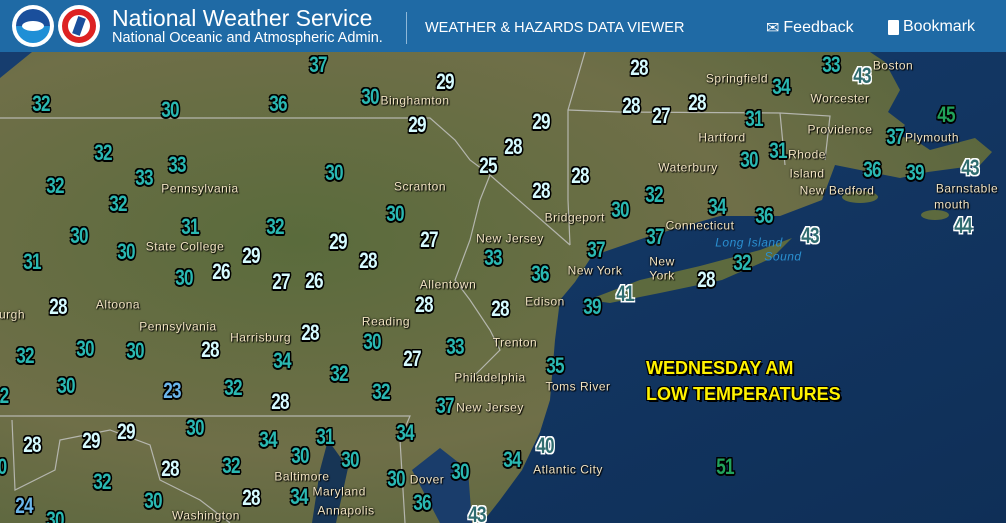  What do you see at coordinates (946, 114) in the screenshot?
I see `temperature-label: 45` at bounding box center [946, 114].